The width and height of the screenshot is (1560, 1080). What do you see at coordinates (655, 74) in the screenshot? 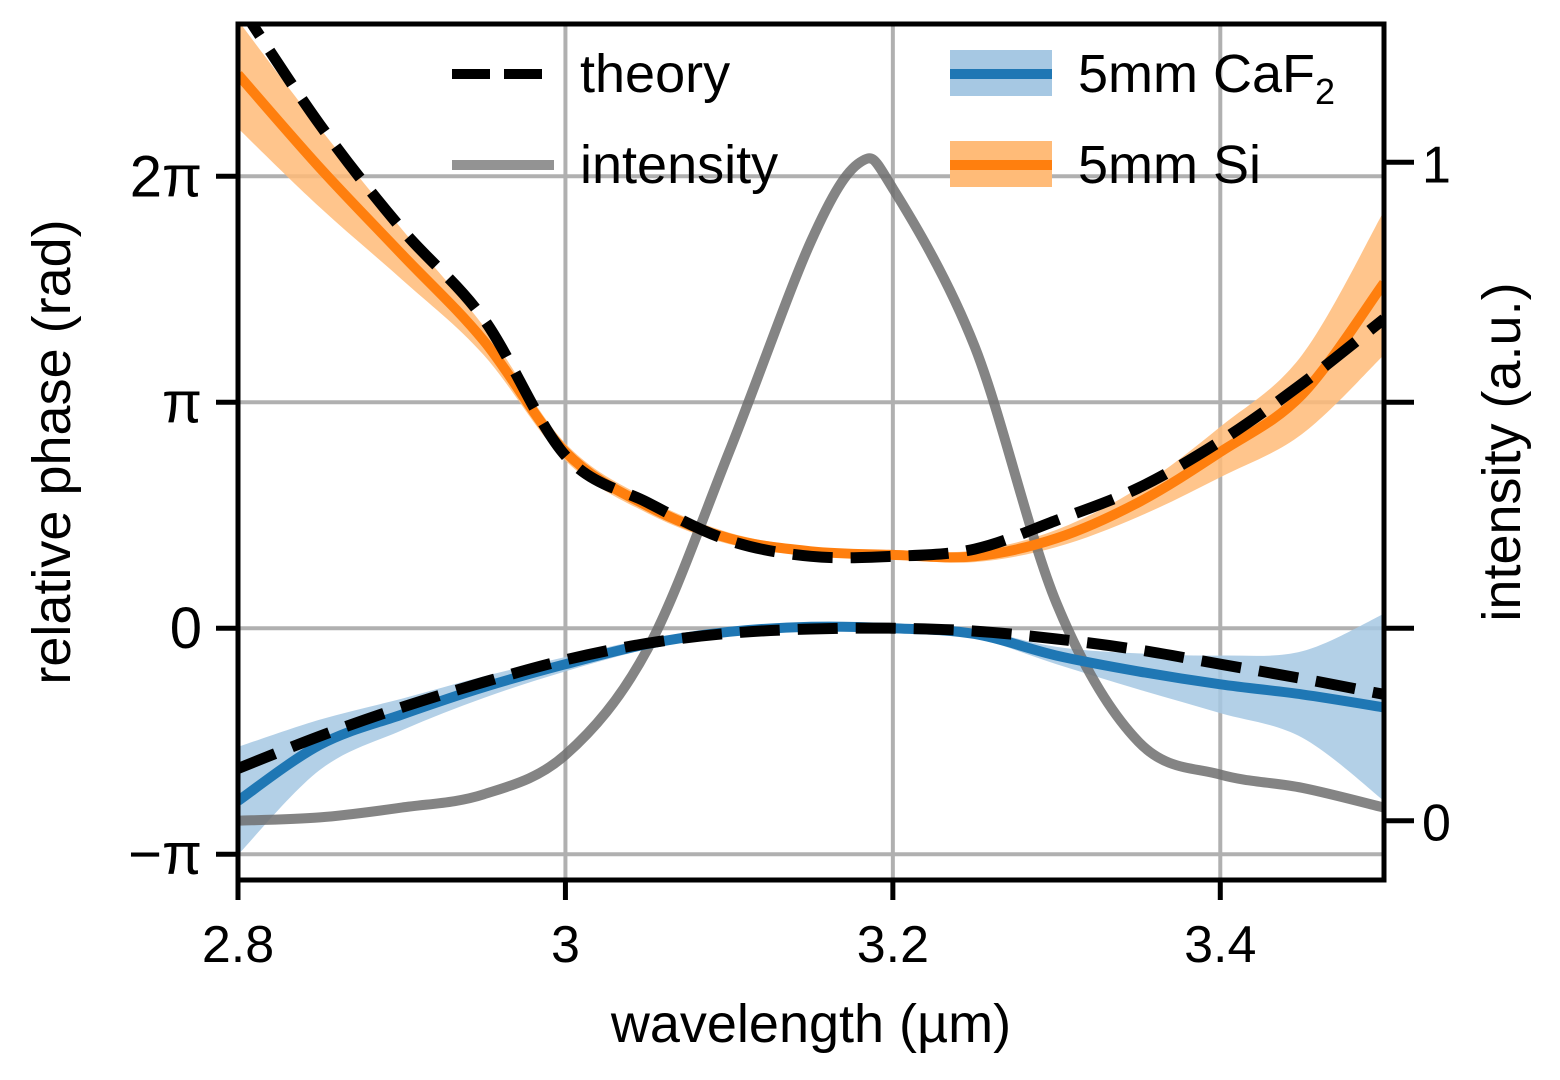
I see `legend-label: theory` at bounding box center [655, 74].